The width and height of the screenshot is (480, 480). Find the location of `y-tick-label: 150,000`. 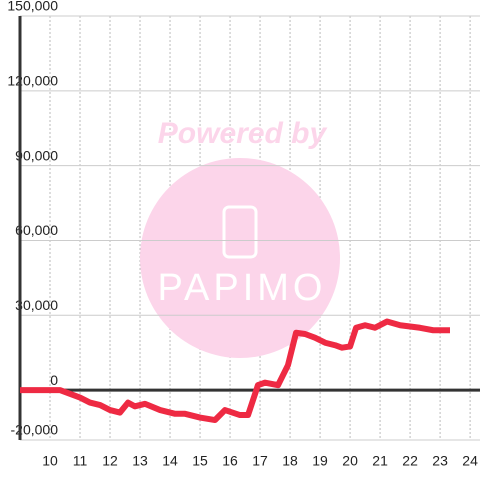

y-tick-label: 150,000 is located at coordinates (32, 7).